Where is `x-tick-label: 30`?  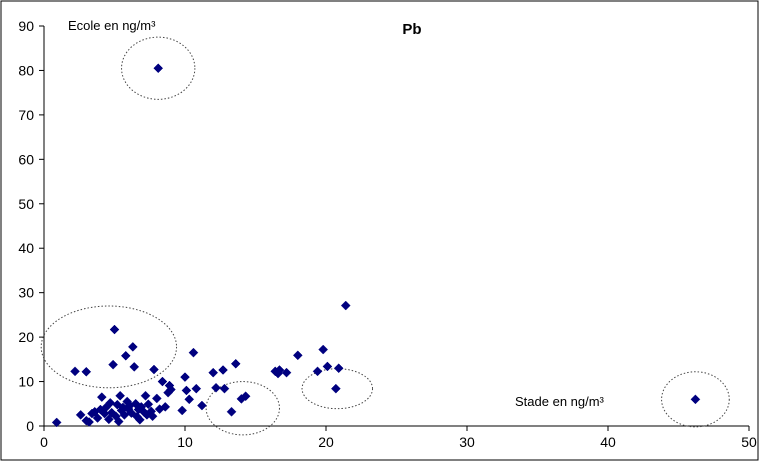
x-tick-label: 30 is located at coordinates (467, 442).